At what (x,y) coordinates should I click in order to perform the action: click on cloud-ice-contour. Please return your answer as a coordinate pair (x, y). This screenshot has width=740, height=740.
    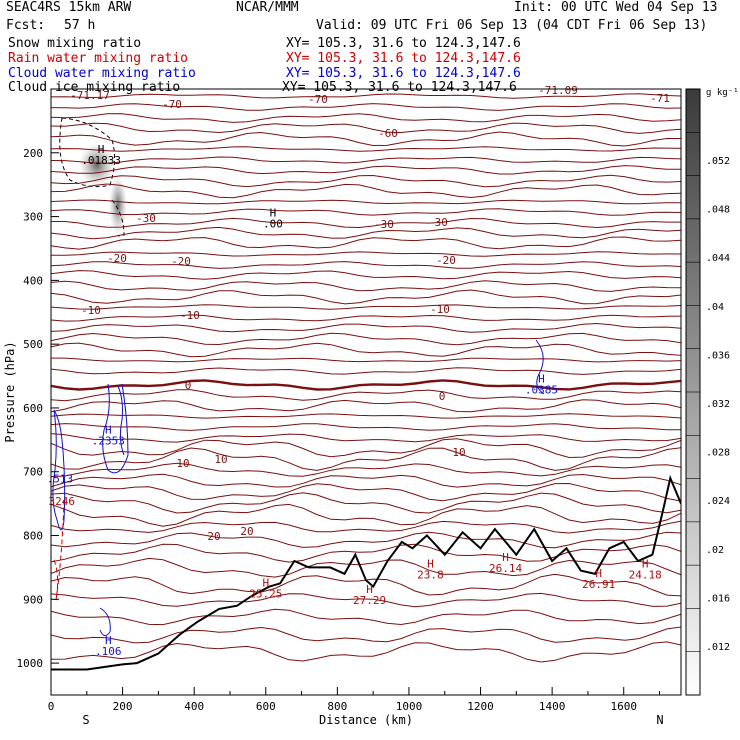
    Looking at the image, I should click on (87, 152).